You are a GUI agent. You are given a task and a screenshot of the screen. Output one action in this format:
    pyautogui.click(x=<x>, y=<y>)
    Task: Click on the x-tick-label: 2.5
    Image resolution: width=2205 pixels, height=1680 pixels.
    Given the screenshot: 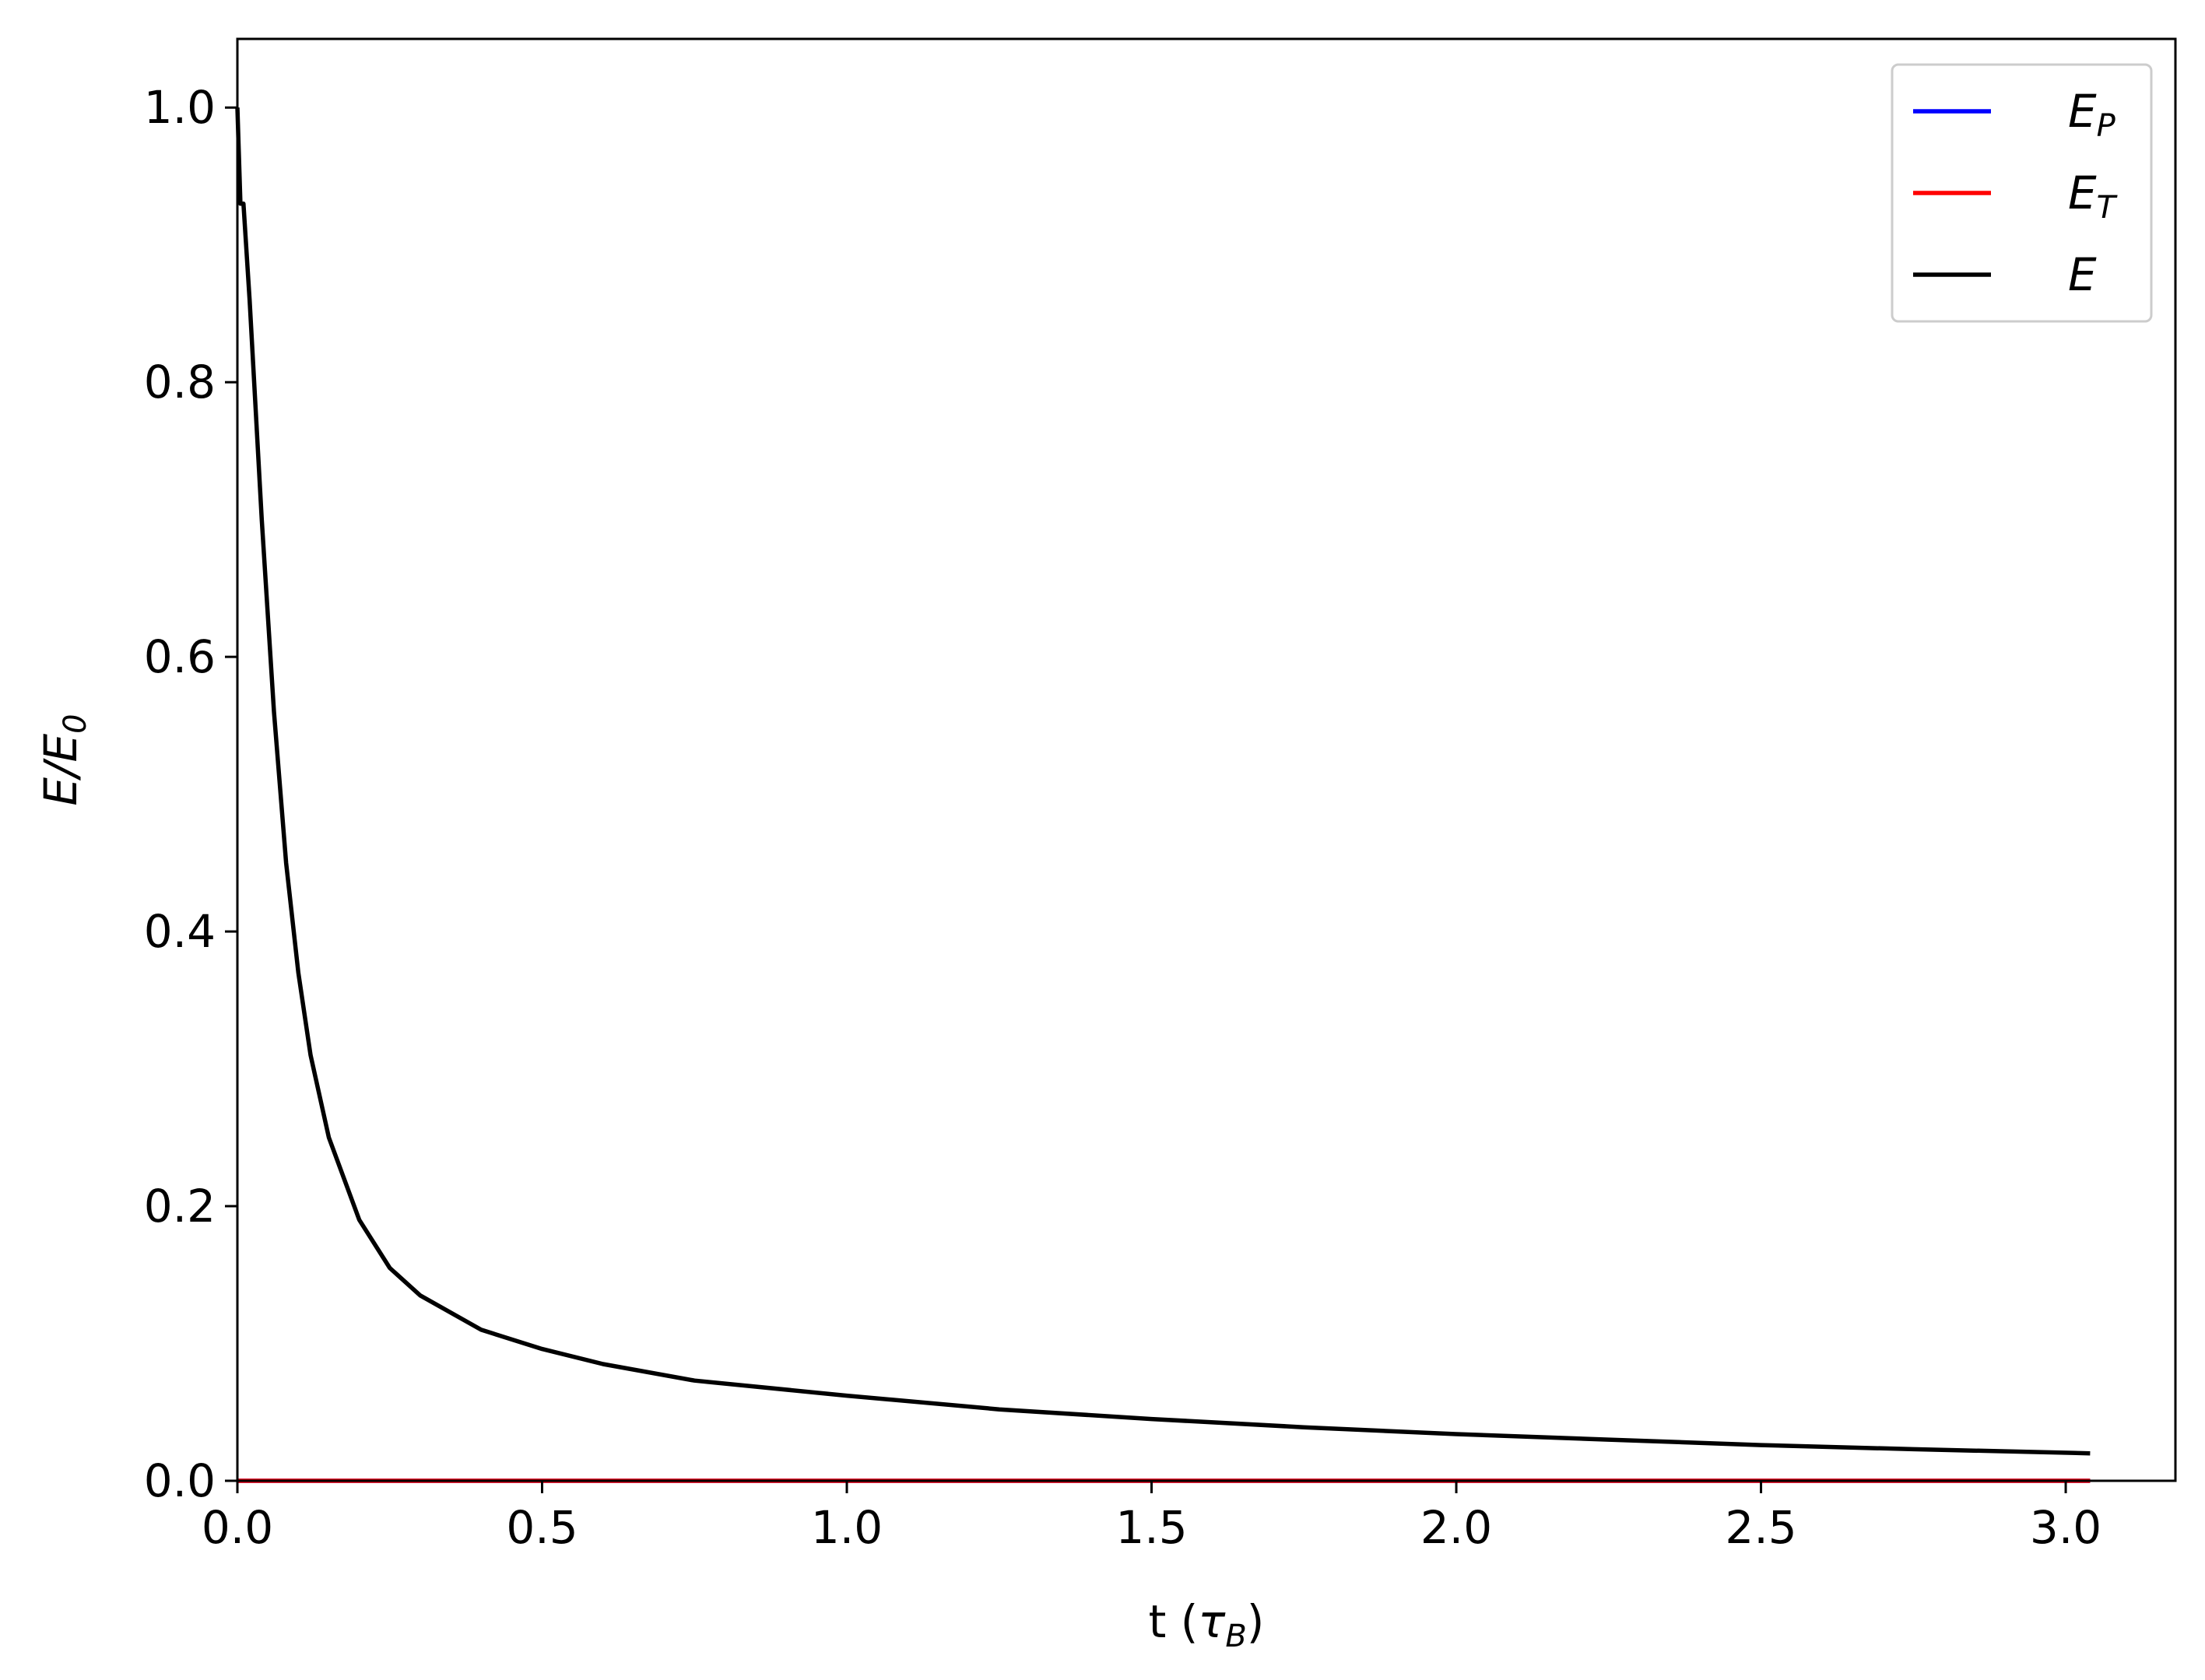 What is the action you would take?
    pyautogui.click(x=1760, y=1527)
    